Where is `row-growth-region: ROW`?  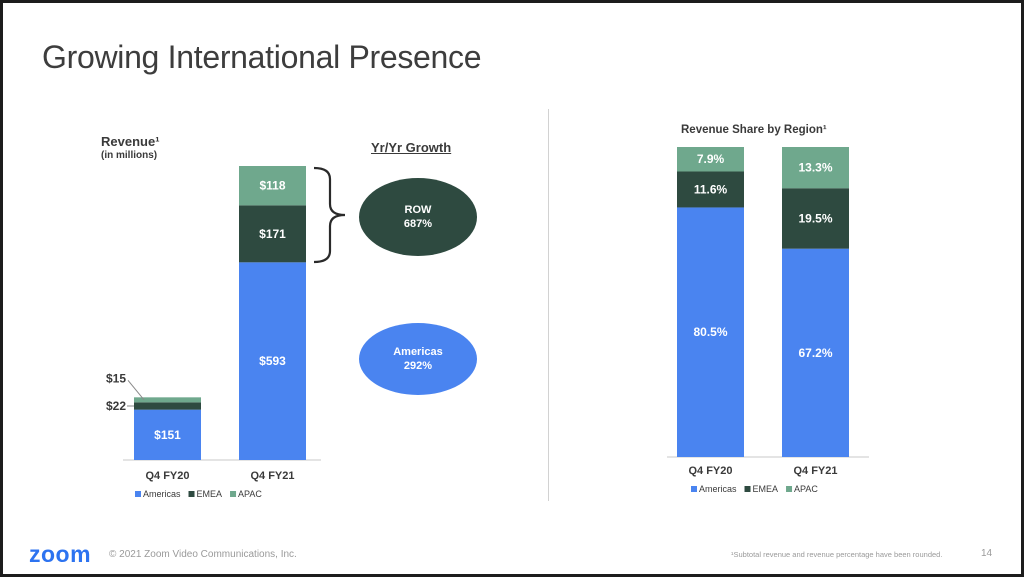
row-growth-region: ROW is located at coordinates (418, 210).